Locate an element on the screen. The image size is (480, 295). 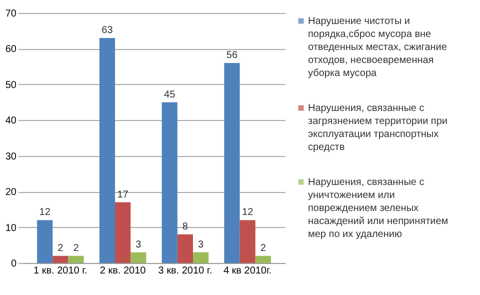
y-tick-label: 60 is located at coordinates (11, 50).